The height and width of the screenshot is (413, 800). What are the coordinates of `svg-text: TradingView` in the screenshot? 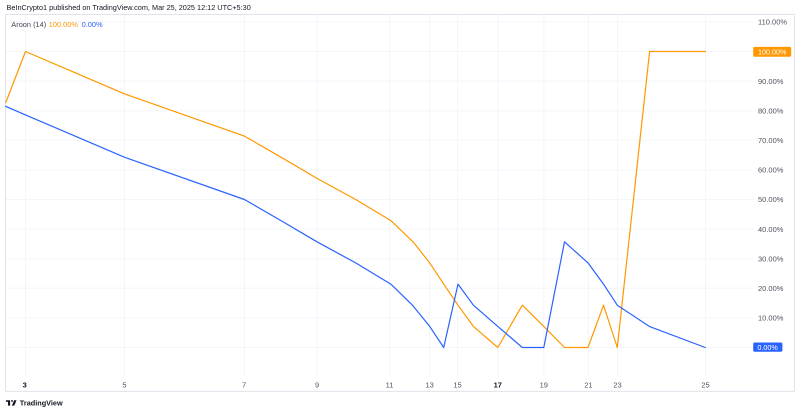 It's located at (41, 402).